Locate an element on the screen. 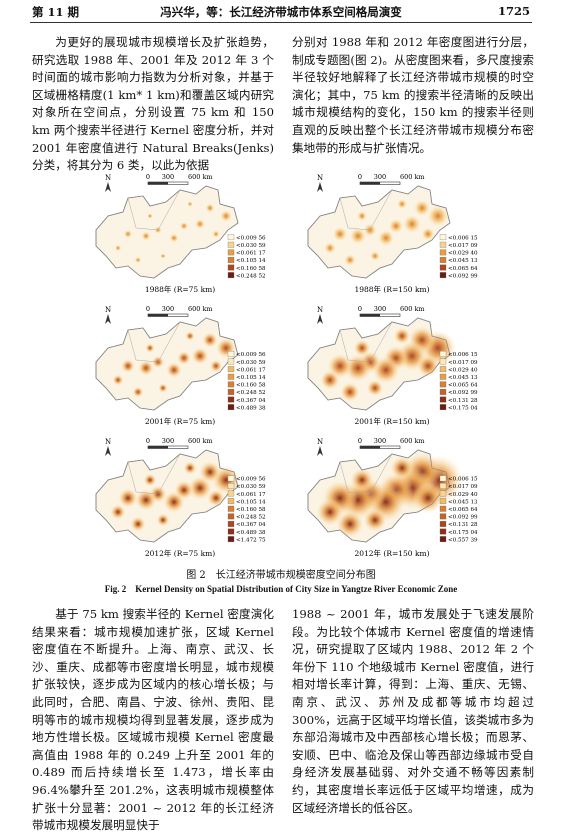  issue: 第 11 期 is located at coordinates (56, 12).